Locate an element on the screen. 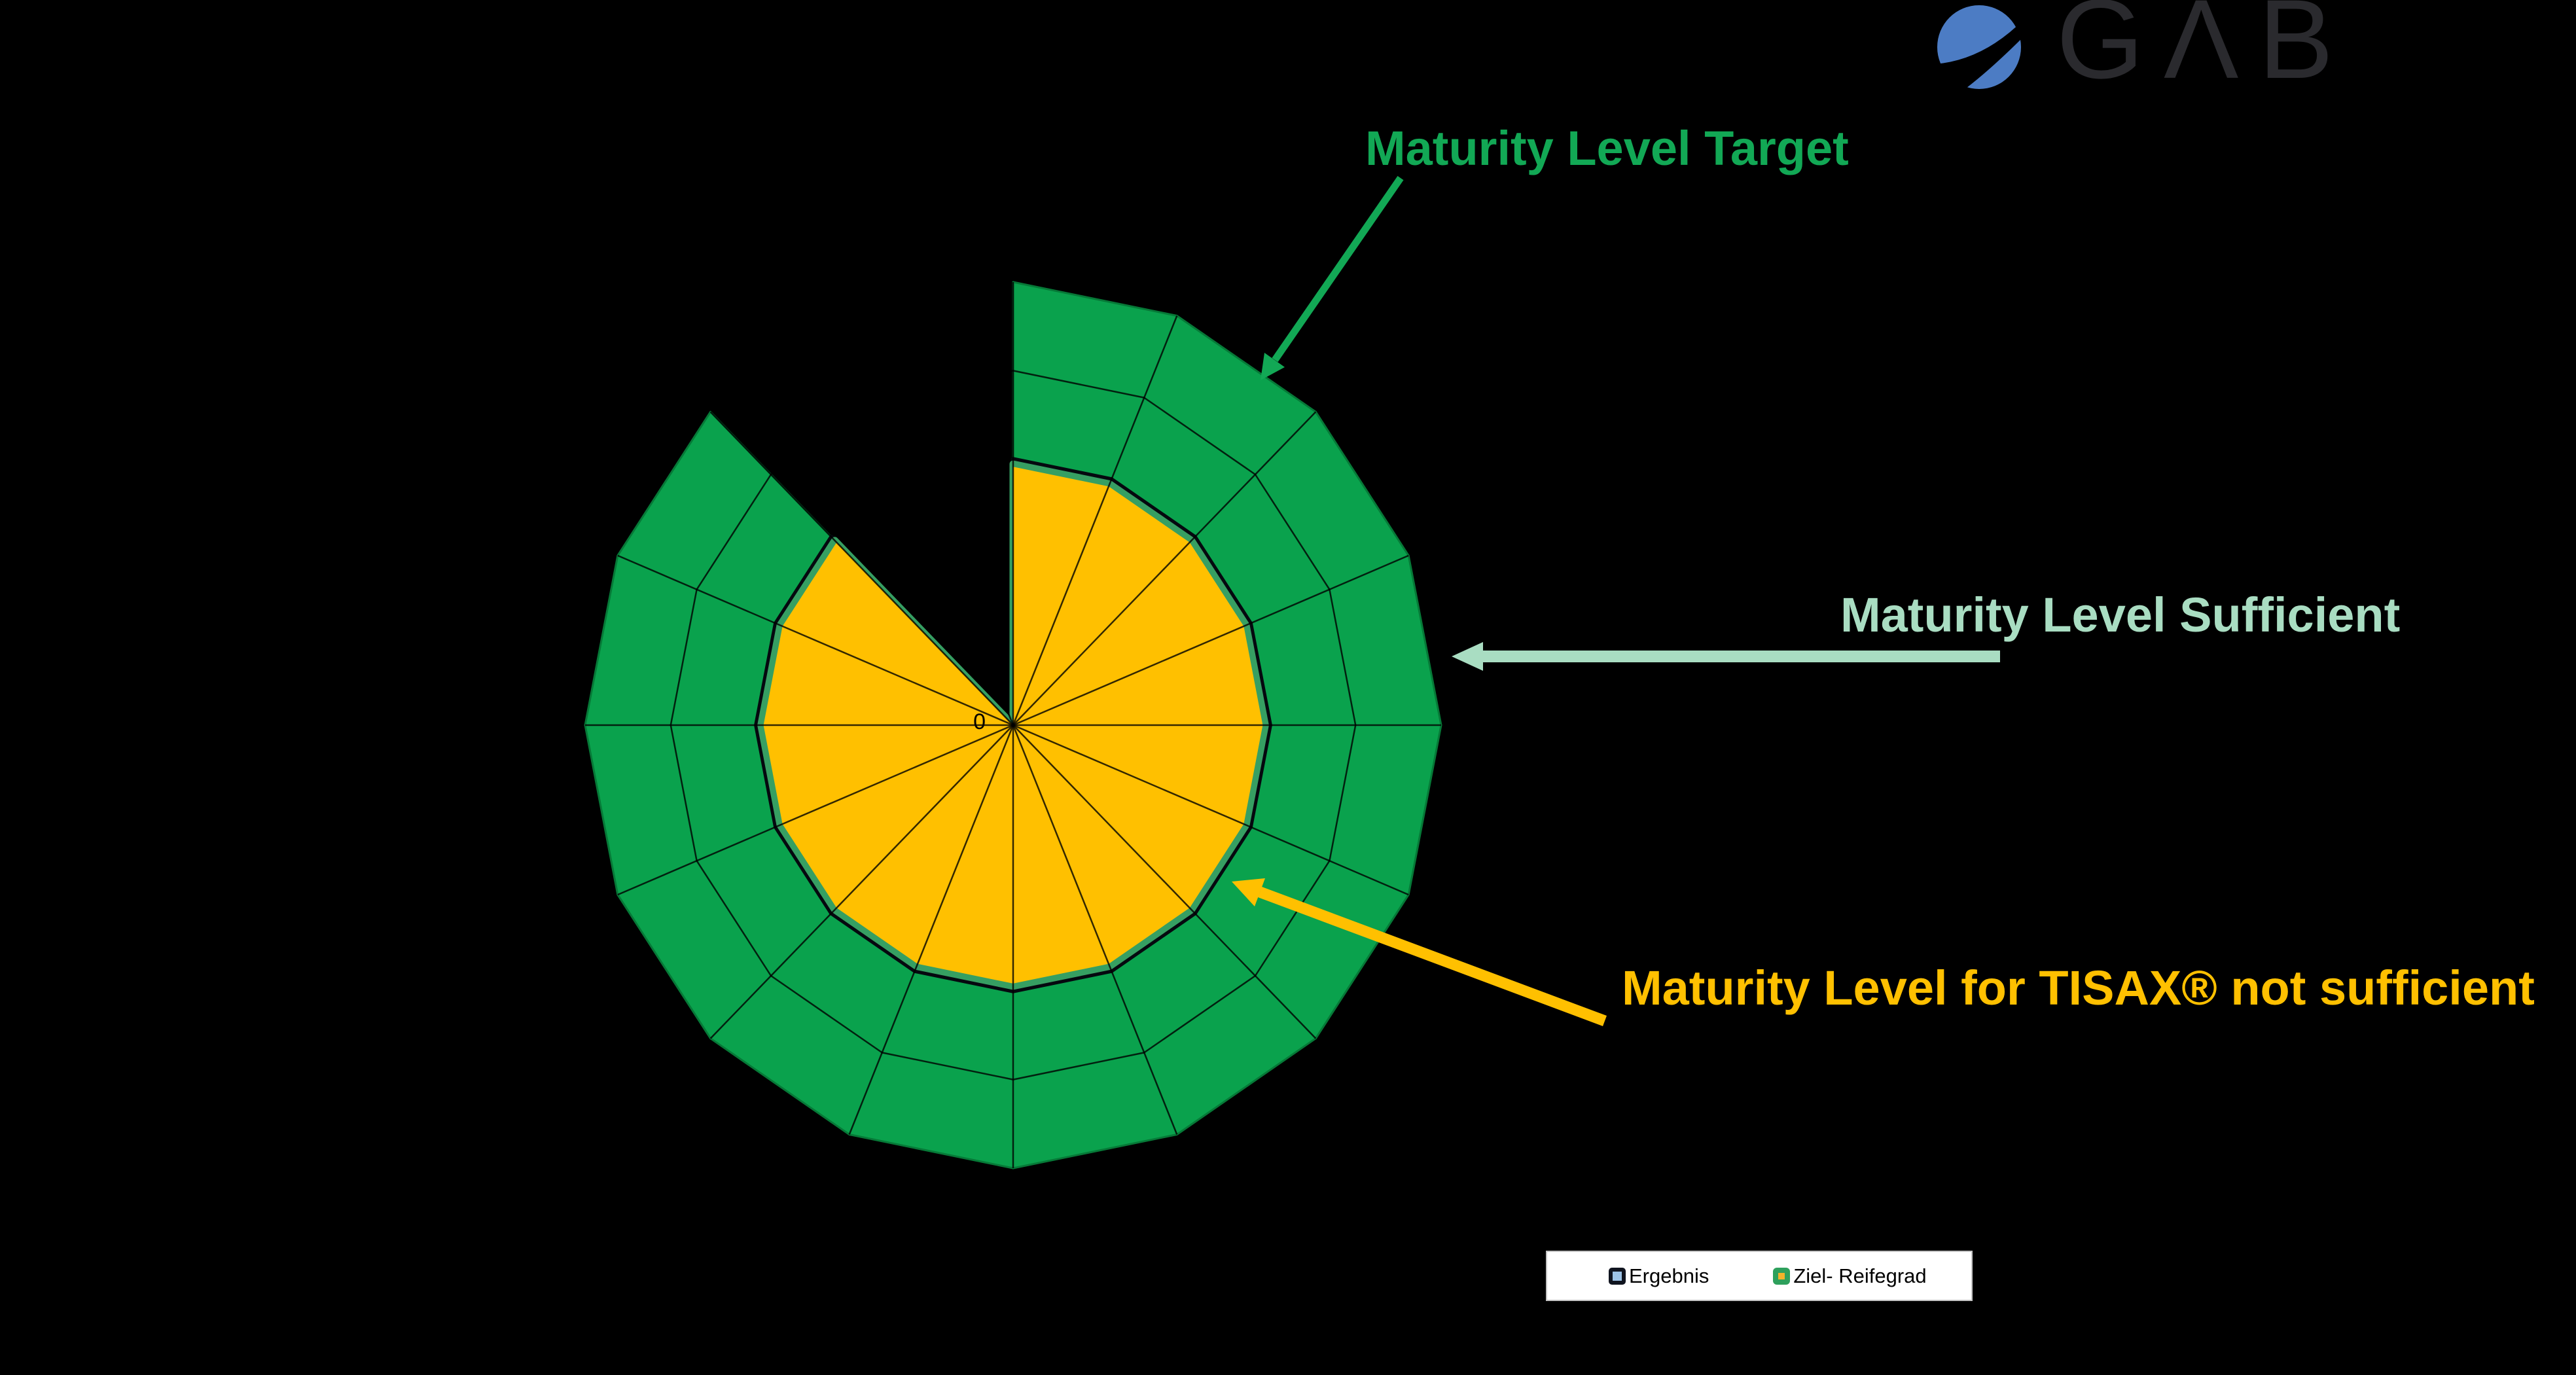 The height and width of the screenshot is (1375, 2576). chart-legend: Ergebnis Ziel- Reifegrad is located at coordinates (1759, 1276).